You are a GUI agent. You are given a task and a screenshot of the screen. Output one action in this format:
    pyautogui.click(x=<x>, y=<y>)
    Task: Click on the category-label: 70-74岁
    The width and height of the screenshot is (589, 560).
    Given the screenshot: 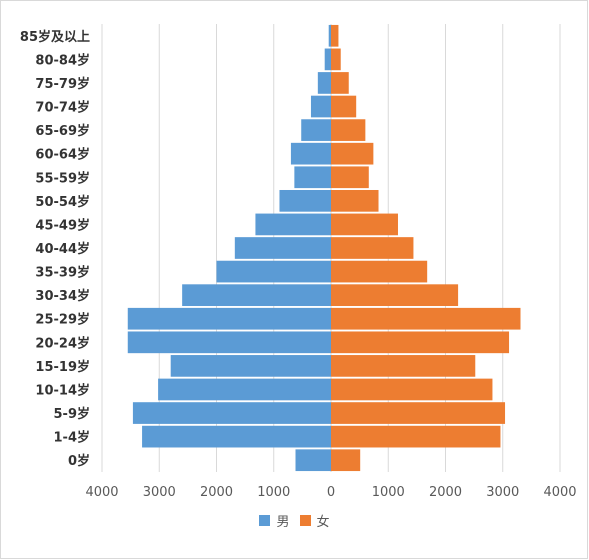 What is the action you would take?
    pyautogui.click(x=62, y=108)
    